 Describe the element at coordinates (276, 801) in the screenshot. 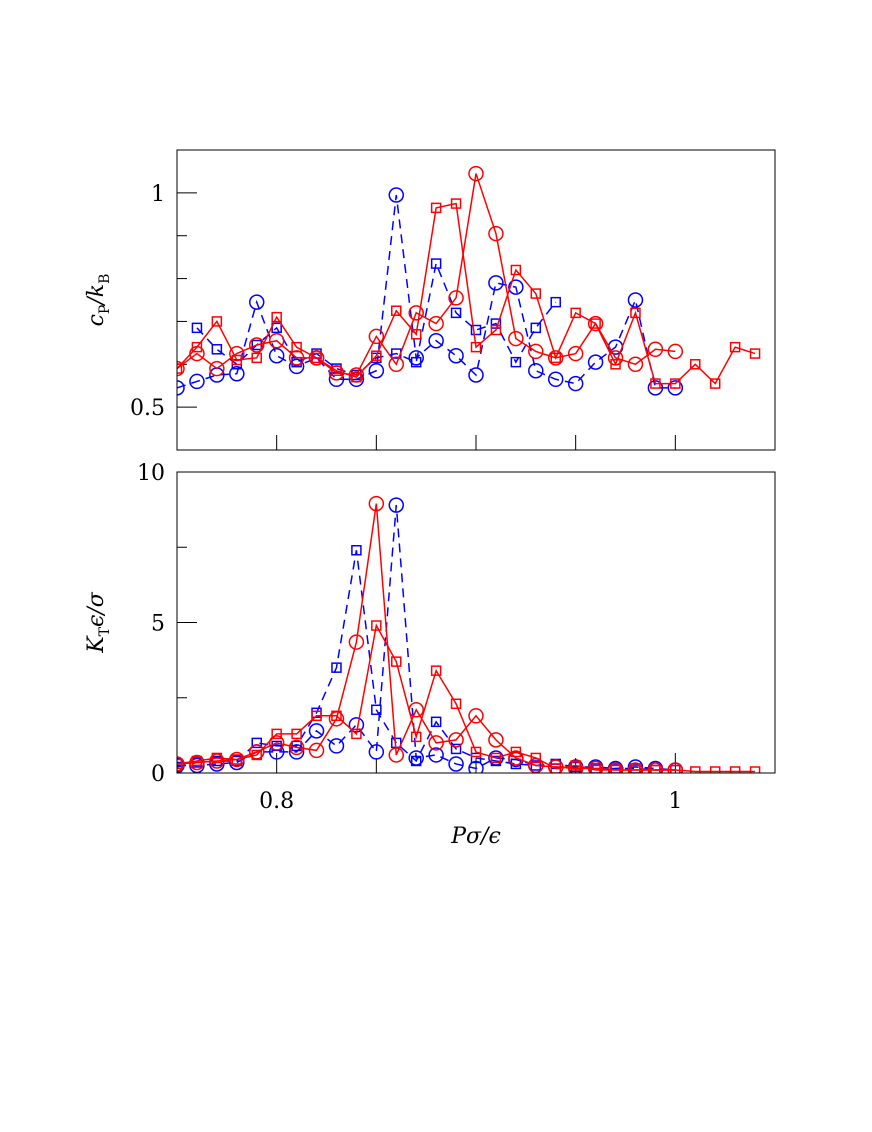

I see `x-tick-label: 0.8` at that location.